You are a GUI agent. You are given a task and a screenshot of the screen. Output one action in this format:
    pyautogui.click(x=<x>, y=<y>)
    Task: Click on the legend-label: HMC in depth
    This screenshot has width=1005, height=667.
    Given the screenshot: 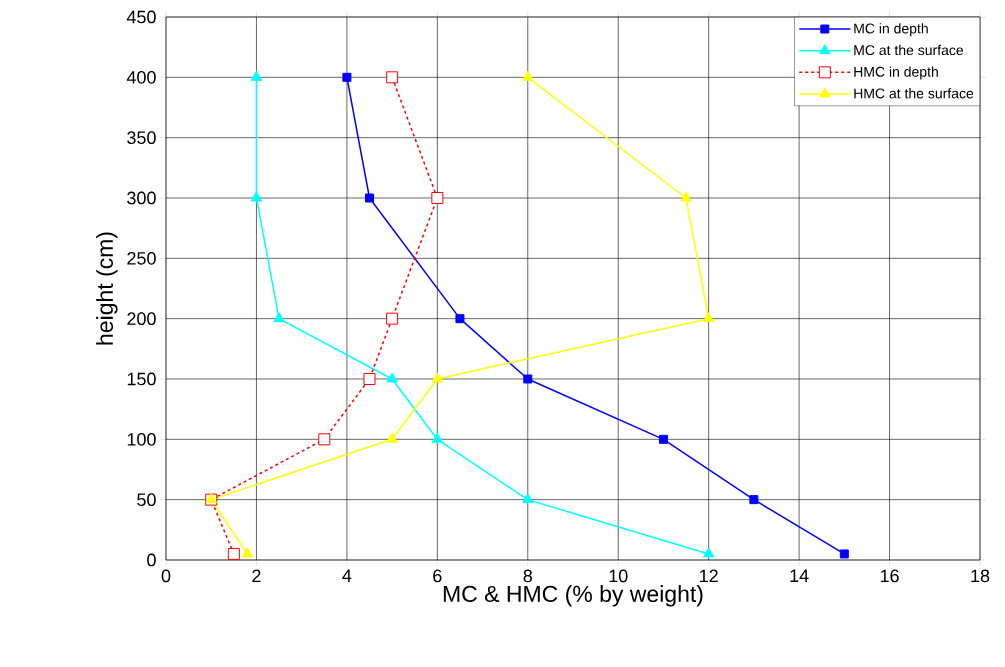 What is the action you would take?
    pyautogui.click(x=896, y=73)
    